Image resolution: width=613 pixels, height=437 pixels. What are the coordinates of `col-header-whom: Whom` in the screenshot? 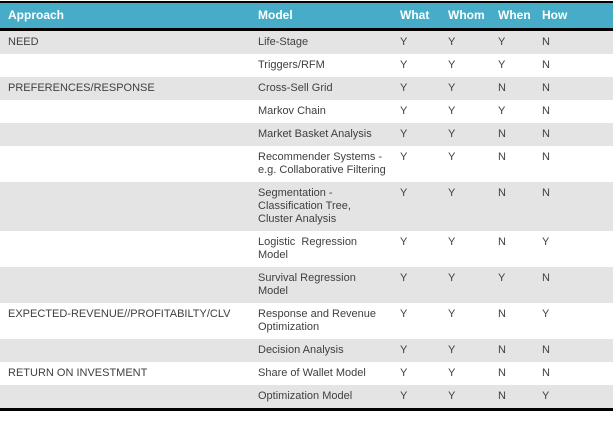 It's located at (465, 16).